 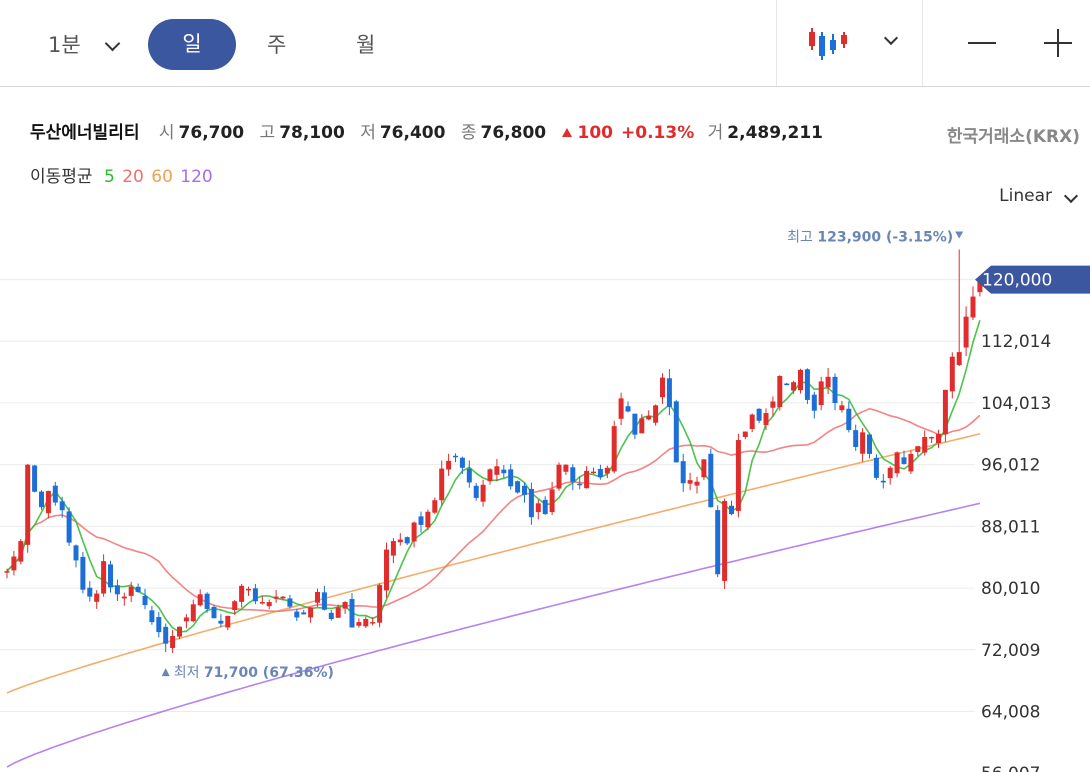 I want to click on ma-60: 60, so click(x=162, y=177).